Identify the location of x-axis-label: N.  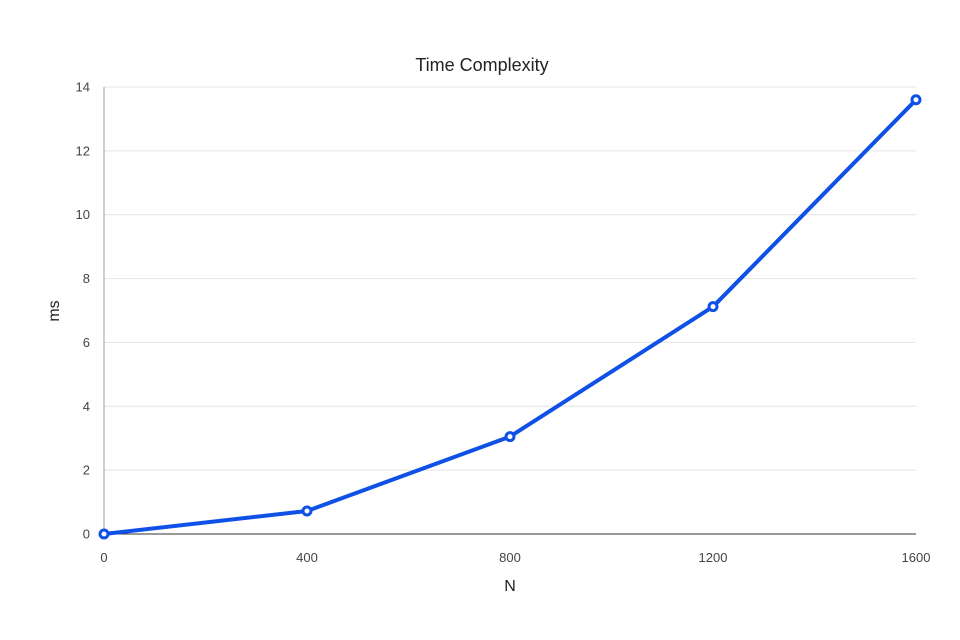
(510, 586).